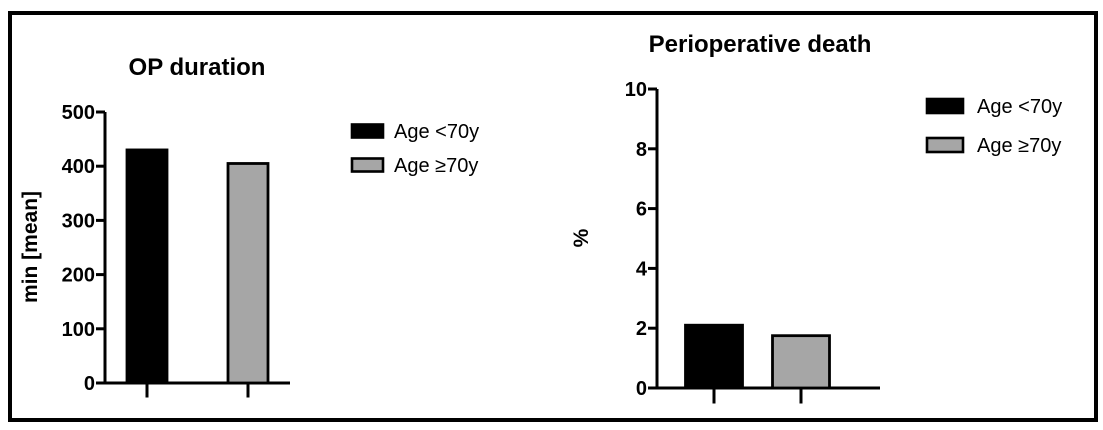 Image resolution: width=1103 pixels, height=430 pixels. I want to click on y-tick-label: 4, so click(642, 269).